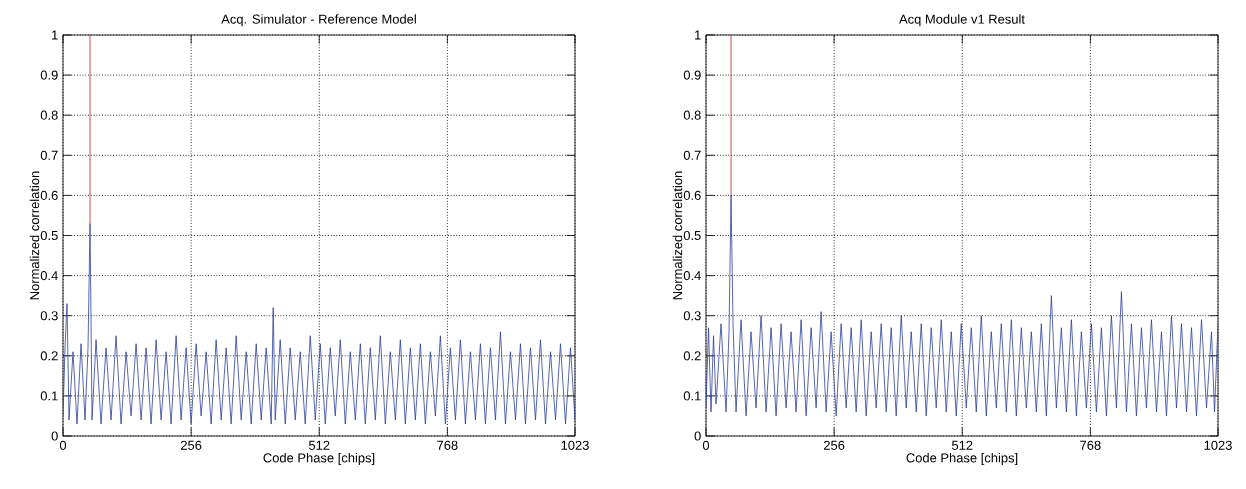  I want to click on chart-title: Acq Module v1 Result, so click(962, 20).